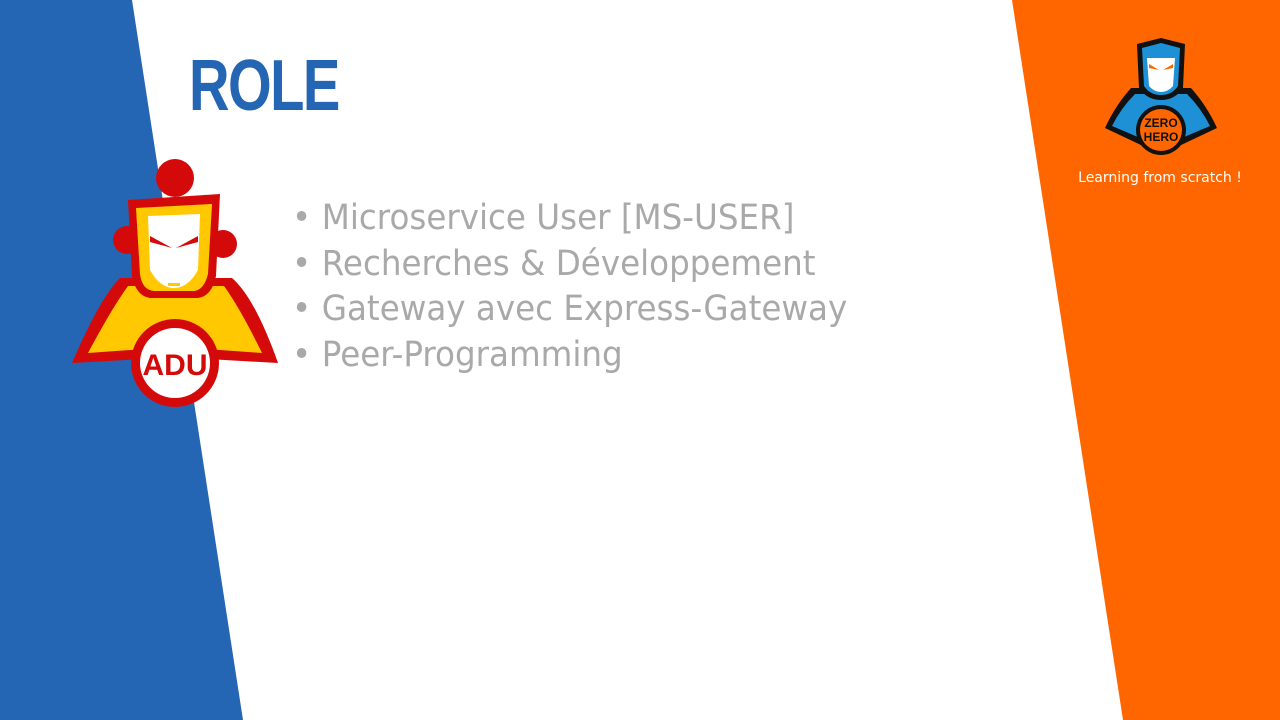 The width and height of the screenshot is (1280, 720). I want to click on list-item: • Peer-Programming, so click(569, 356).